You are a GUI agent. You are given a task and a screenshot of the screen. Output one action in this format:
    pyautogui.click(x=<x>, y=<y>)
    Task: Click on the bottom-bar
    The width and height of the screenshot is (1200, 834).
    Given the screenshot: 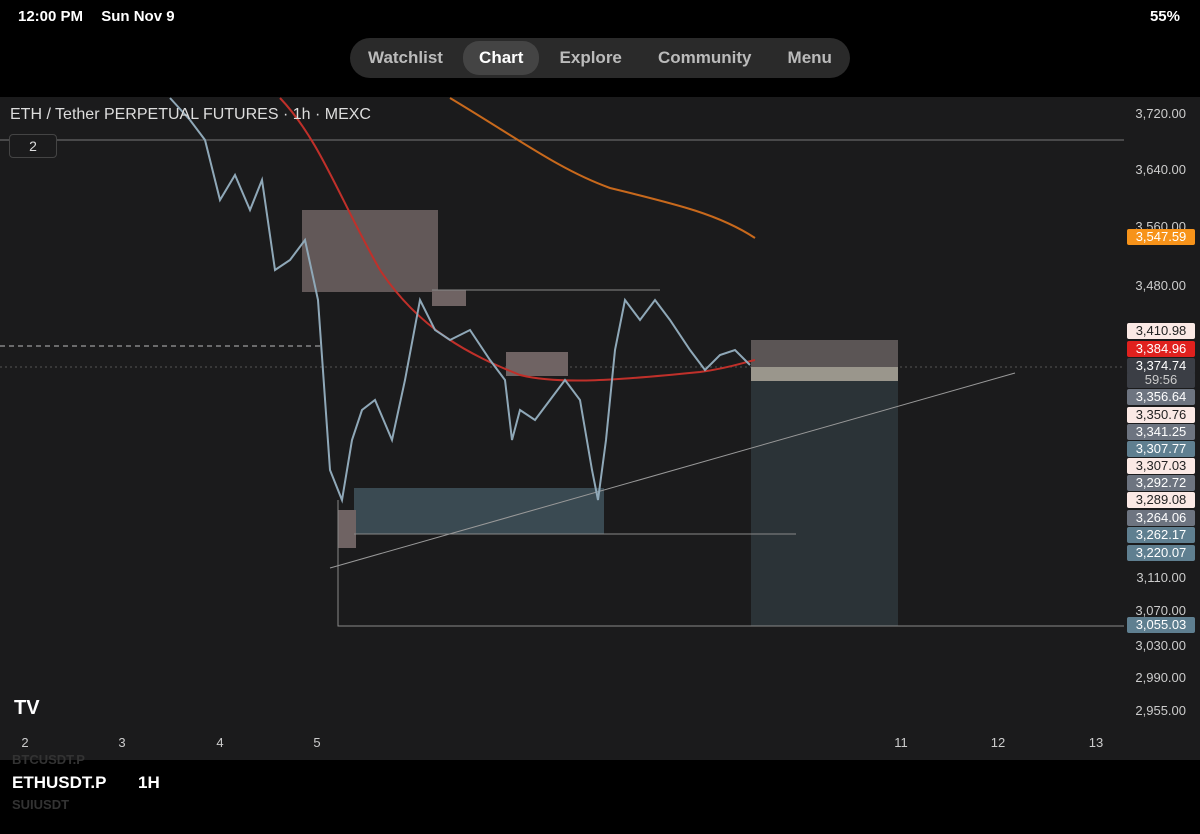 What is the action you would take?
    pyautogui.click(x=600, y=797)
    